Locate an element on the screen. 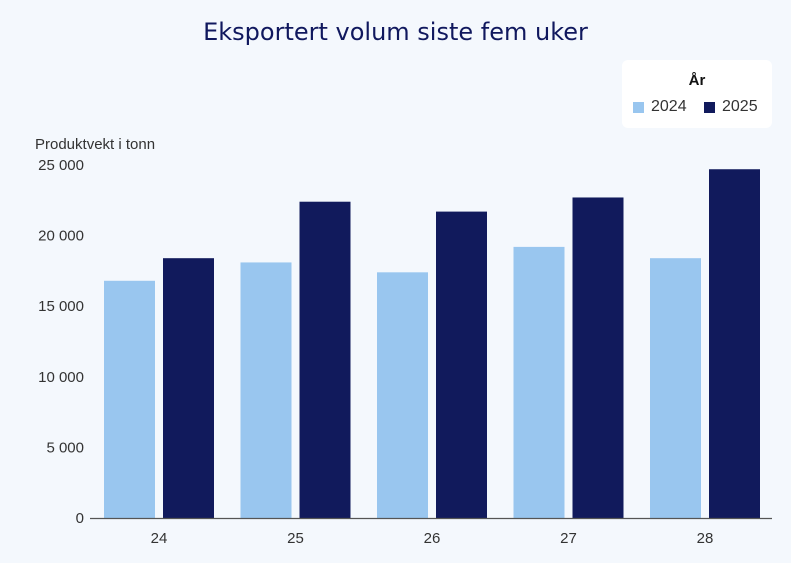 This screenshot has width=791, height=563. y-tick-label: 5 000 is located at coordinates (65, 447).